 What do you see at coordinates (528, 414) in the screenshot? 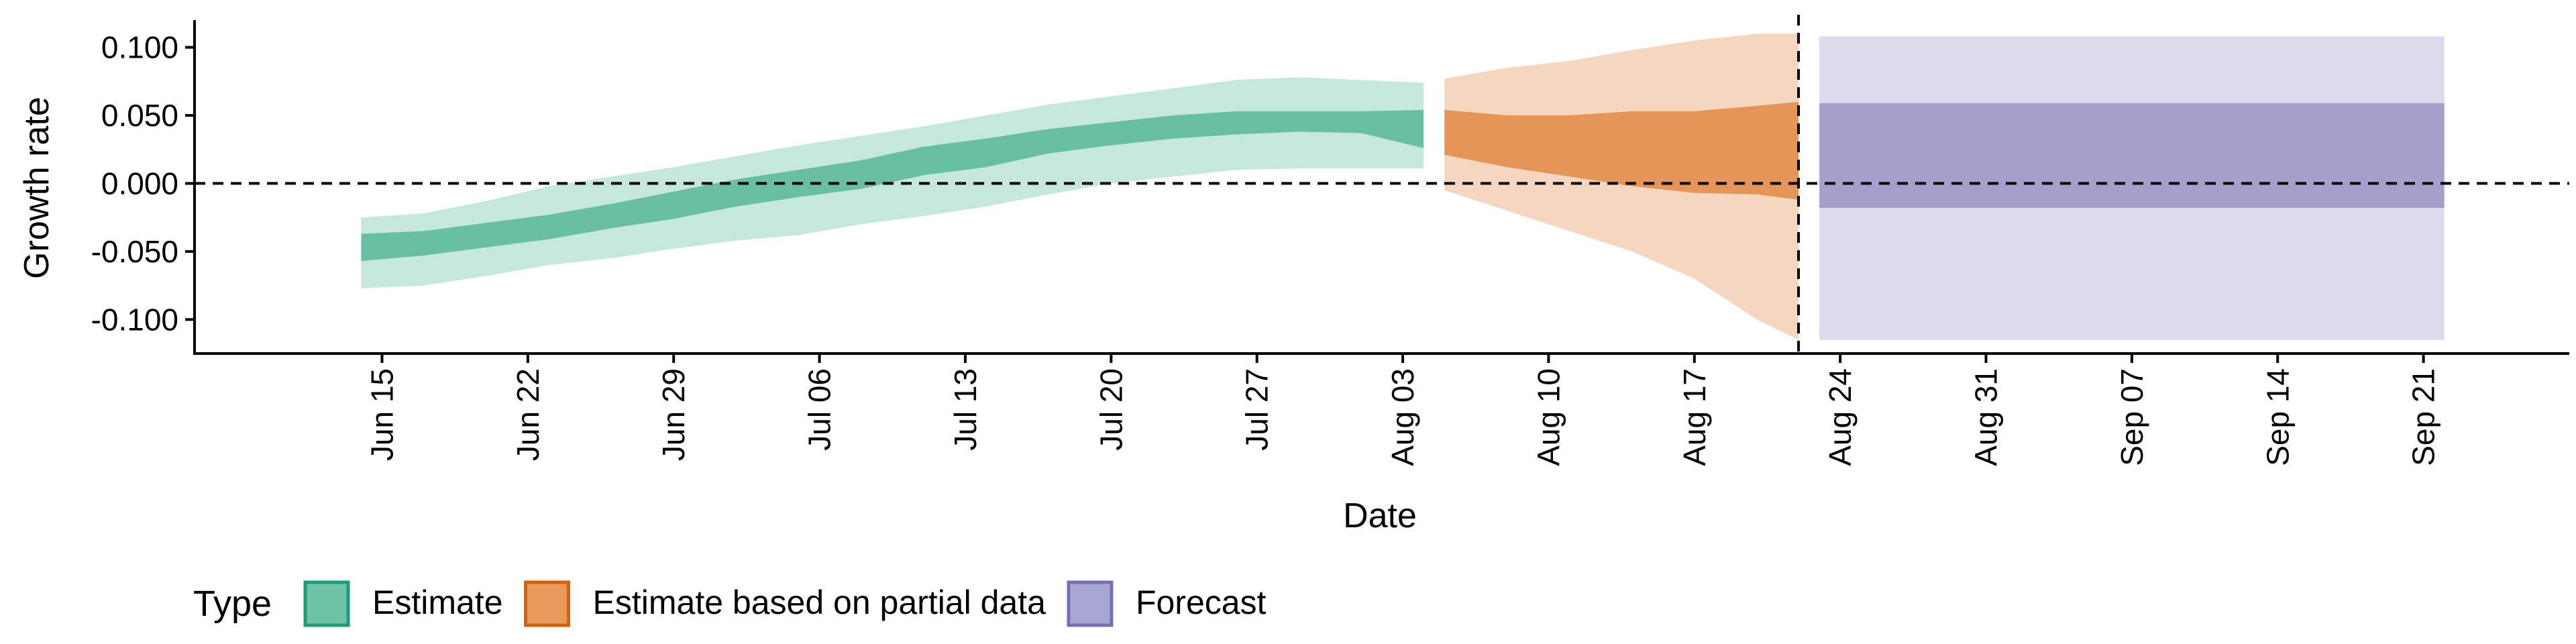
I see `x-tick-label: Jun 22` at bounding box center [528, 414].